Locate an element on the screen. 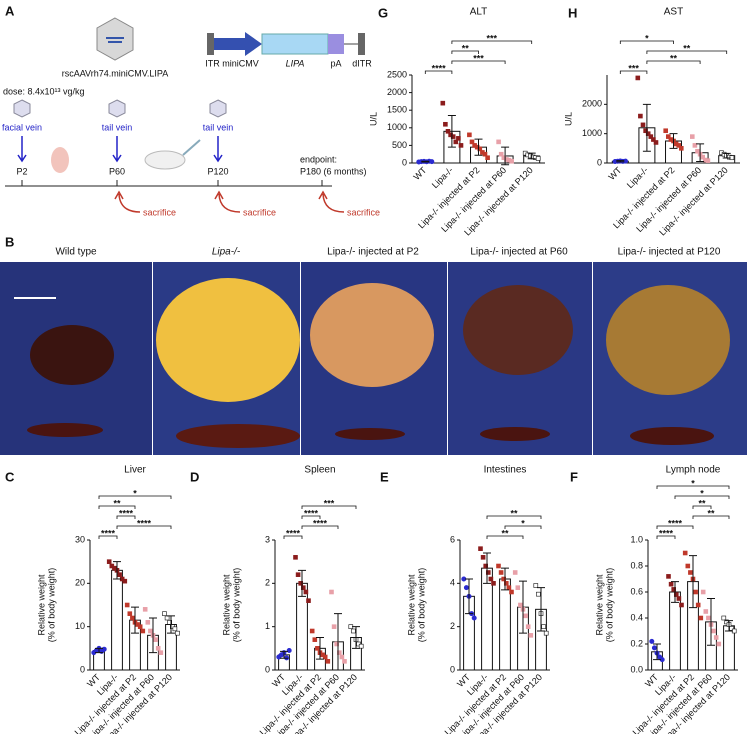 The width and height of the screenshot is (747, 734). y-tick-label: 30 is located at coordinates (80, 539).